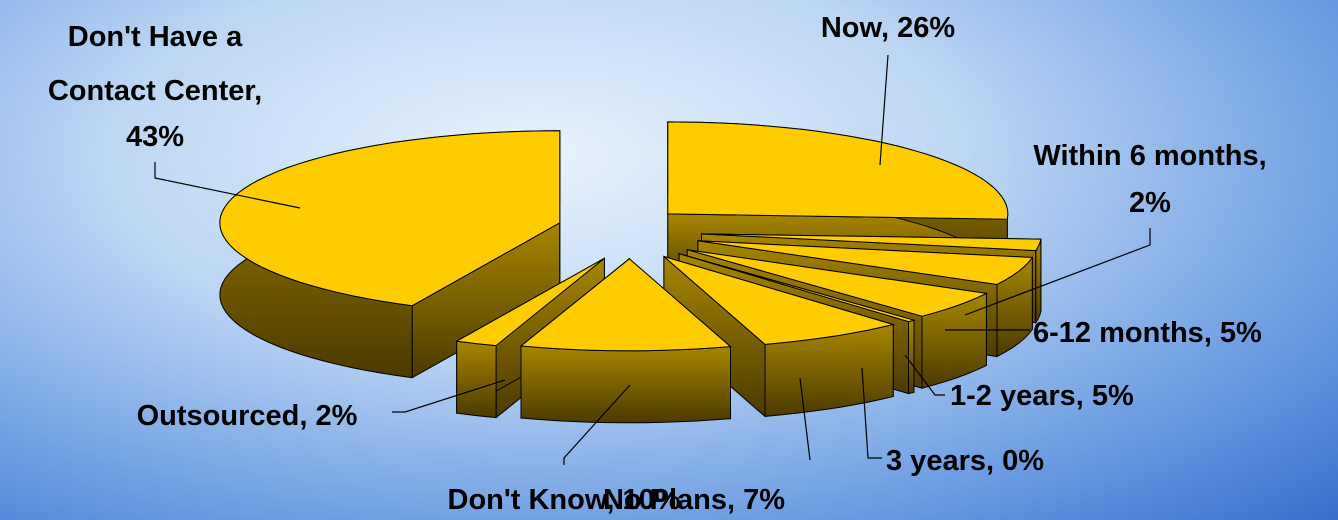  What do you see at coordinates (247, 416) in the screenshot?
I see `slice-label: Outsourced, 2%` at bounding box center [247, 416].